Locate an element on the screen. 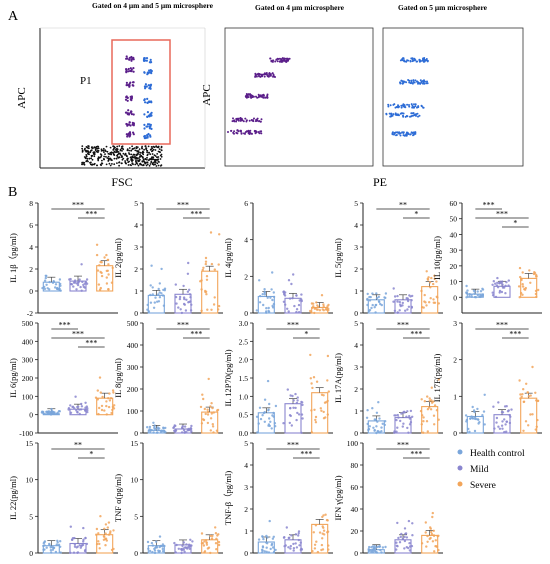 Image resolution: width=550 pixels, height=564 pixels. sig-label: *** is located at coordinates (78, 205).